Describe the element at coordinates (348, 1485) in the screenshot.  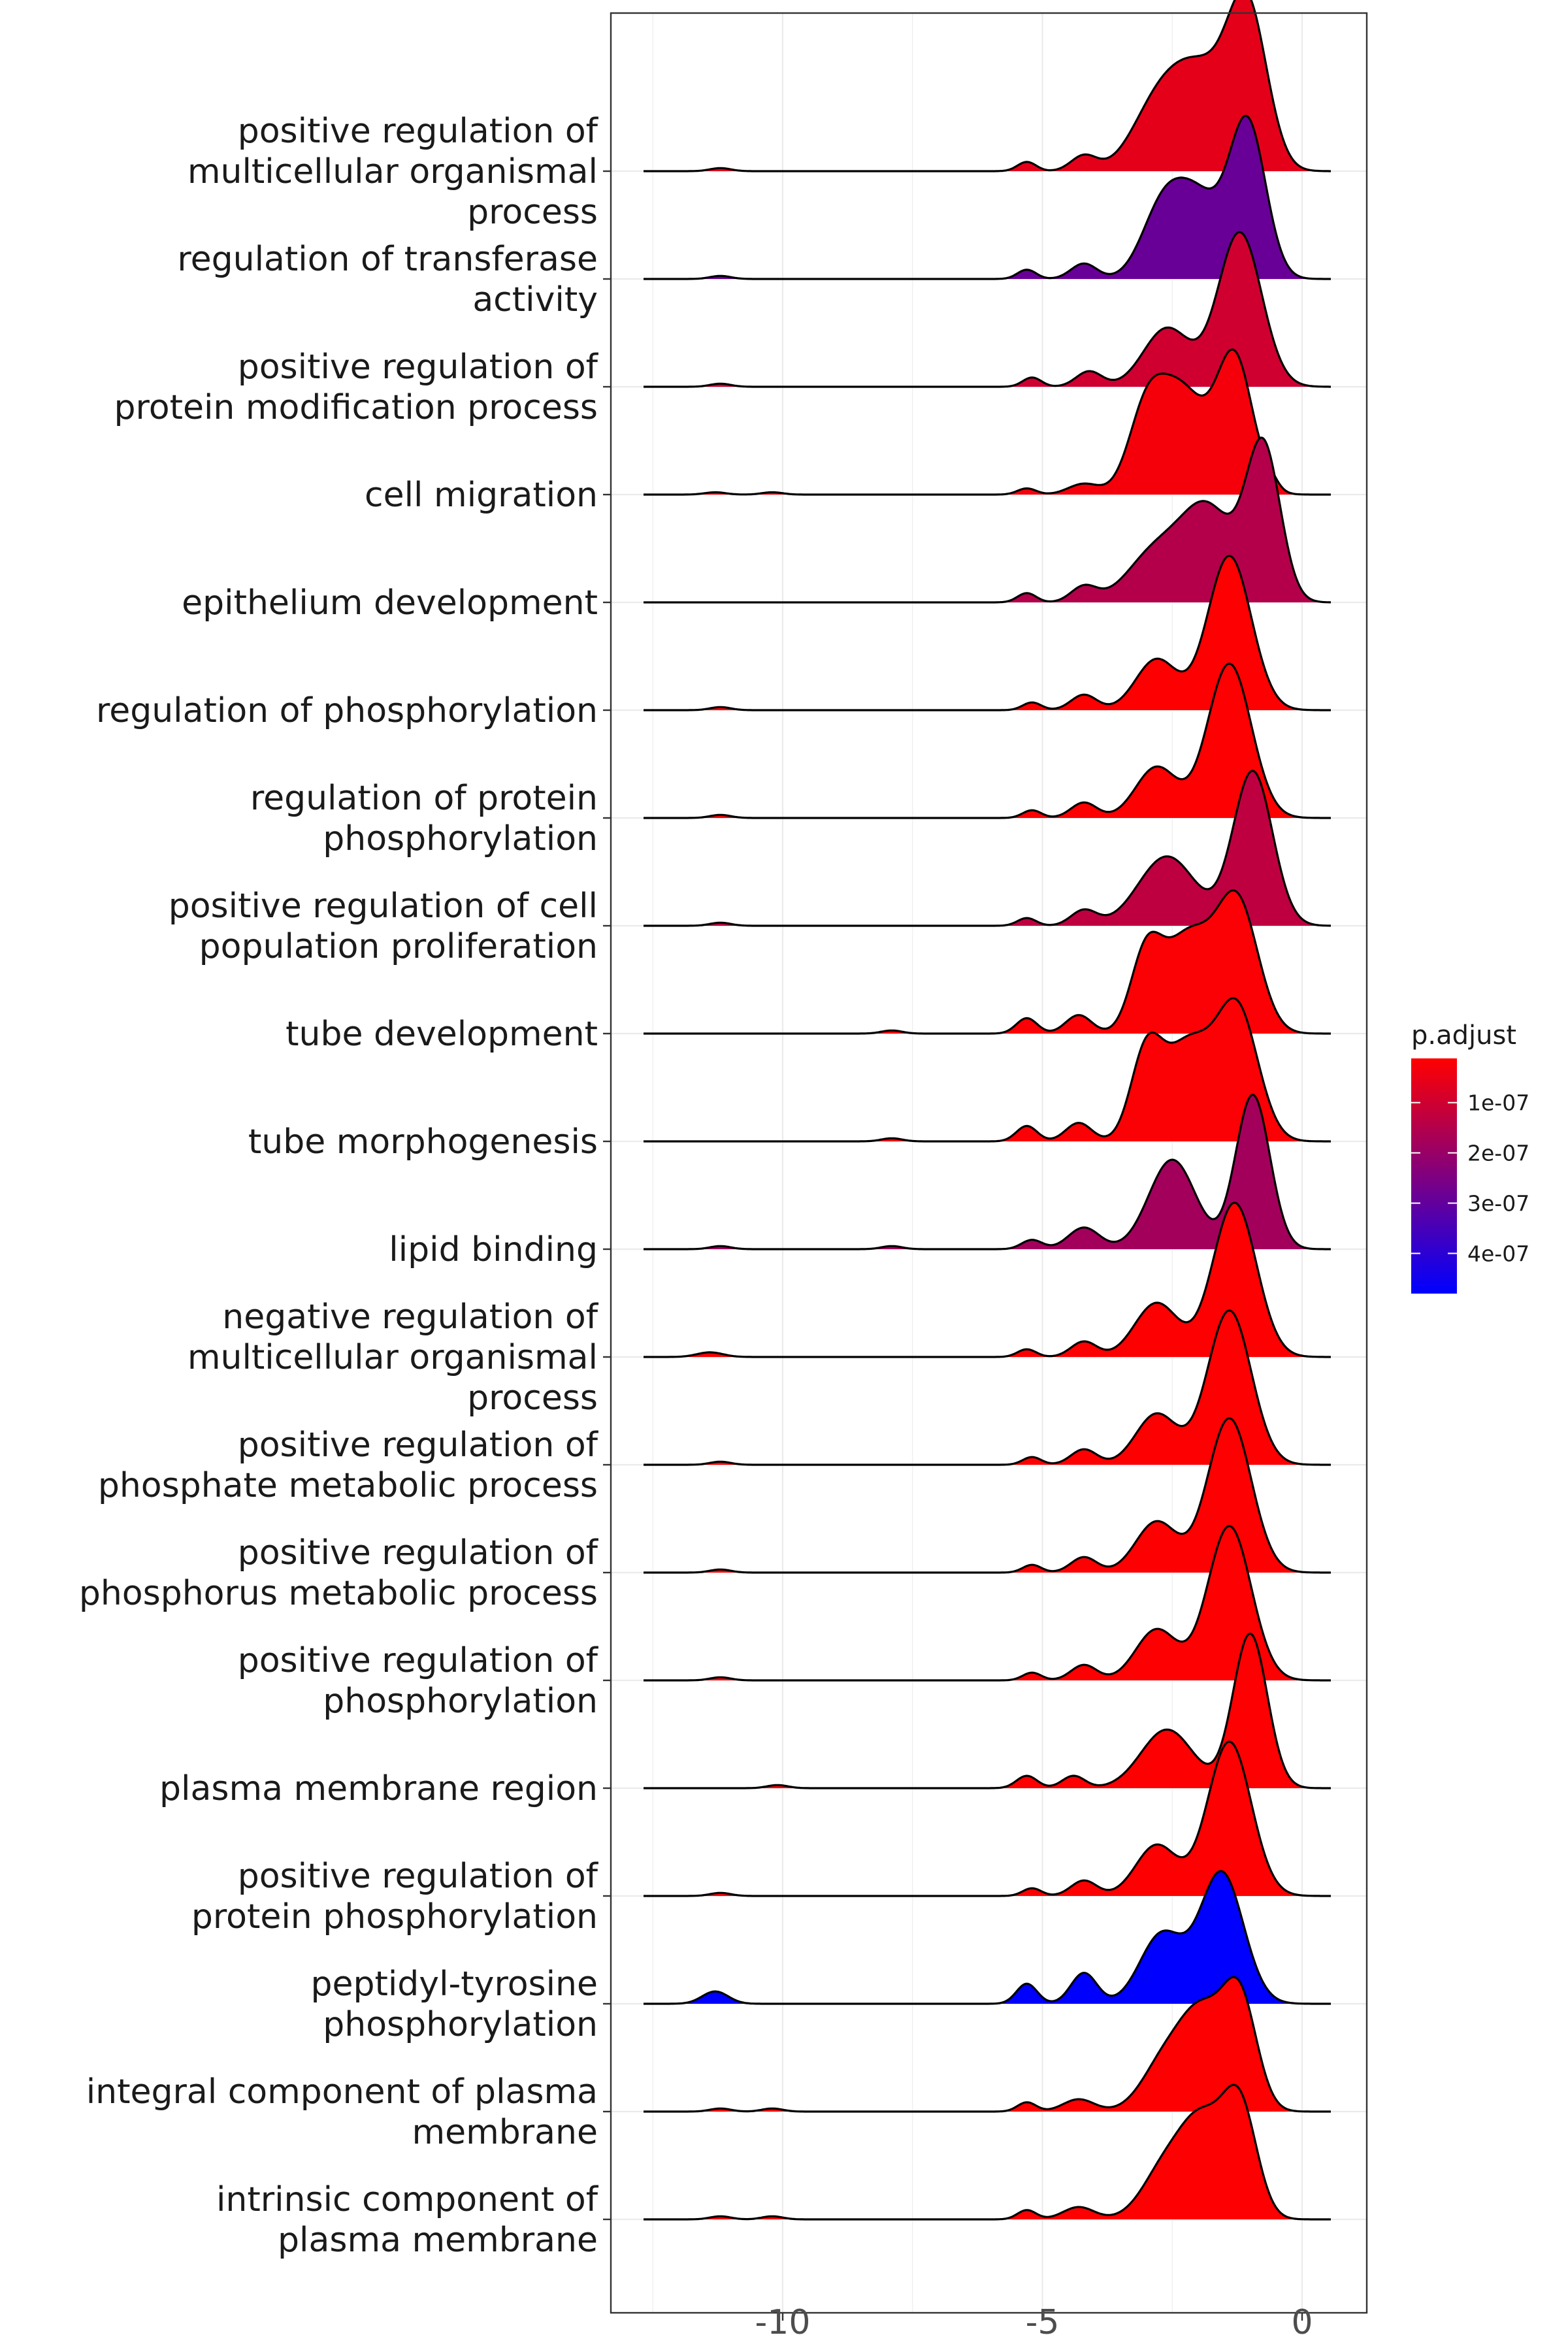
I see `y-tick-label-line: phosphate metabolic process` at that location.